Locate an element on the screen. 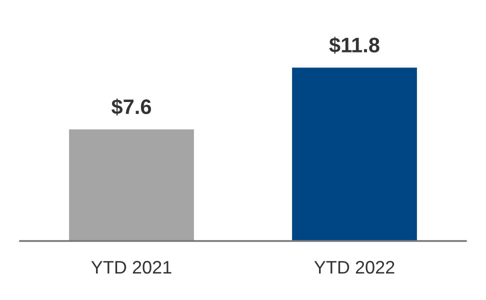 This screenshot has width=486, height=300. data-label: $7.6 is located at coordinates (132, 107).